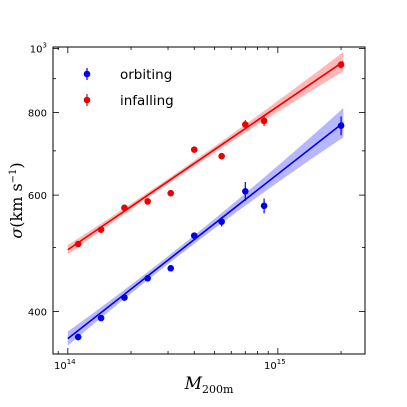  I want to click on y-tick-label-value: 600, so click(37, 196).